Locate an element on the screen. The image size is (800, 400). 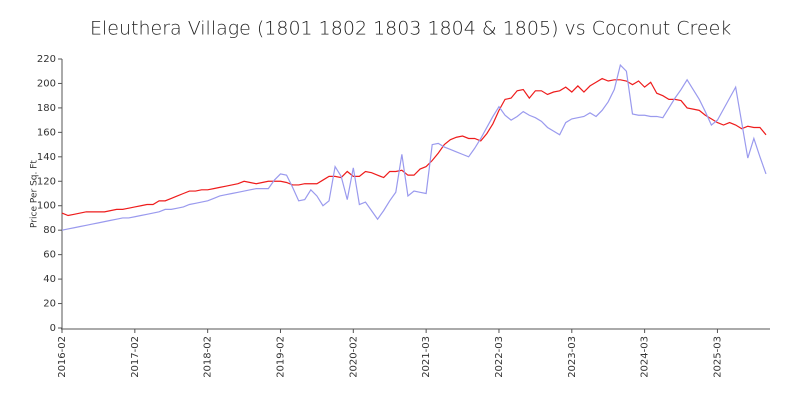
y-tick-label: 220 is located at coordinates (46, 59).